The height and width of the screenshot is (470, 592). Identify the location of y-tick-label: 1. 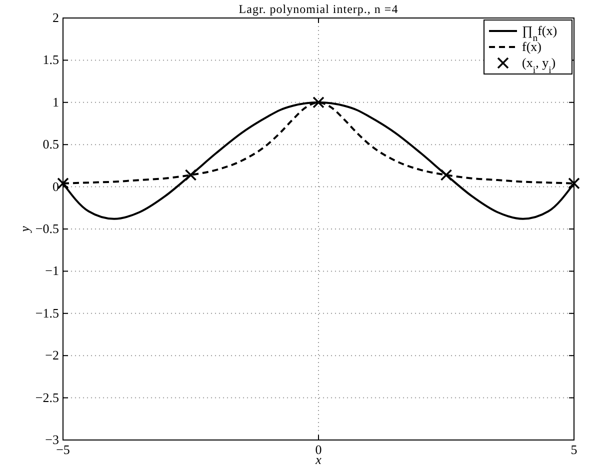
(55, 102).